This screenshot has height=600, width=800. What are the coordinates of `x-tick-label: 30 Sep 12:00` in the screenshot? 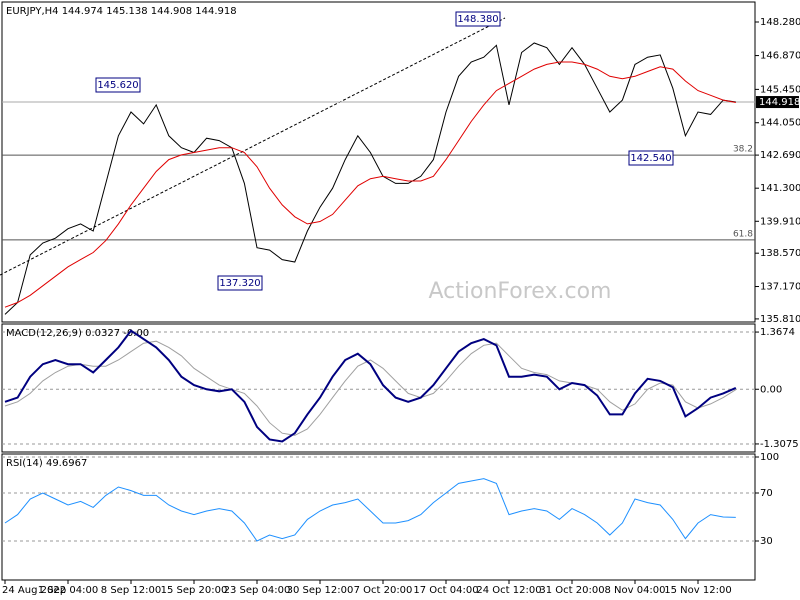 It's located at (320, 590).